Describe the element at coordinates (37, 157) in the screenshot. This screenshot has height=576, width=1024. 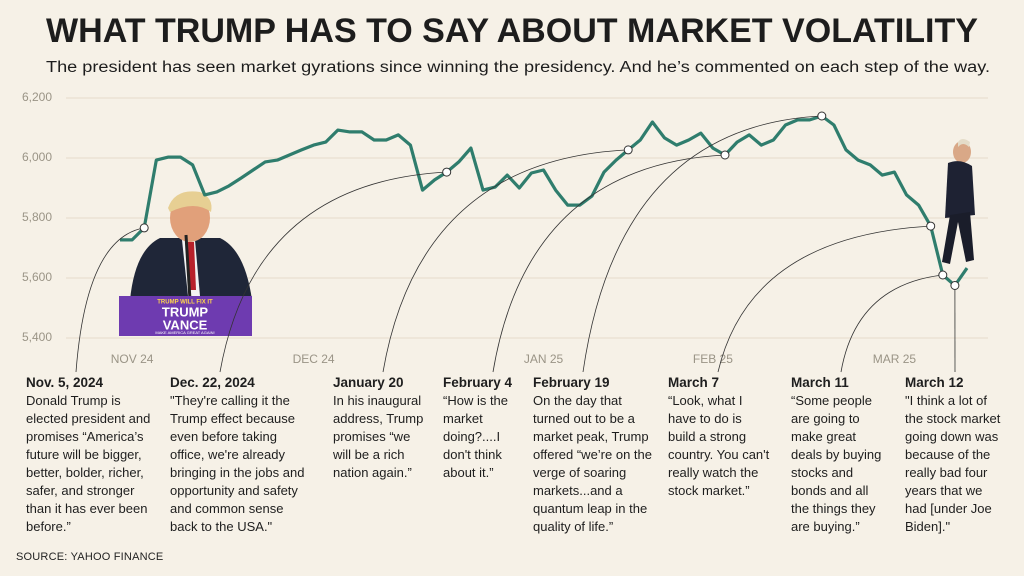
I see `y-tick-label: 6,000` at that location.